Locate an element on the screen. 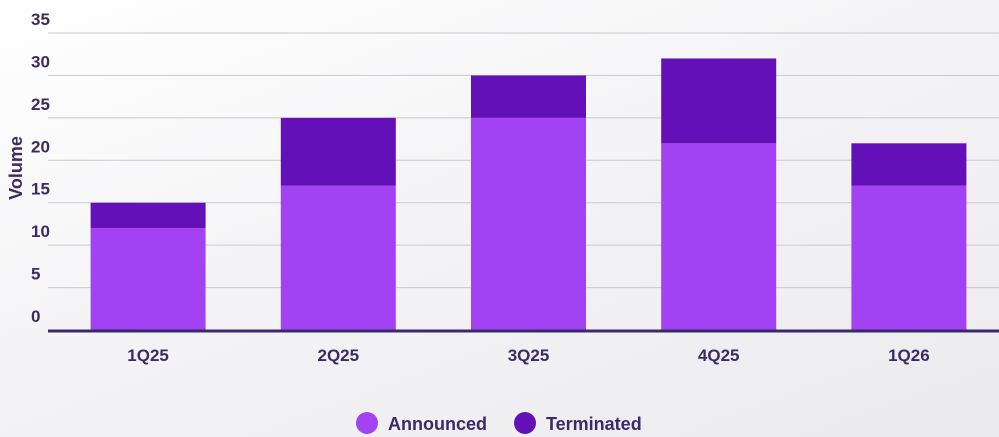  x-category-label: 3Q25 is located at coordinates (529, 355).